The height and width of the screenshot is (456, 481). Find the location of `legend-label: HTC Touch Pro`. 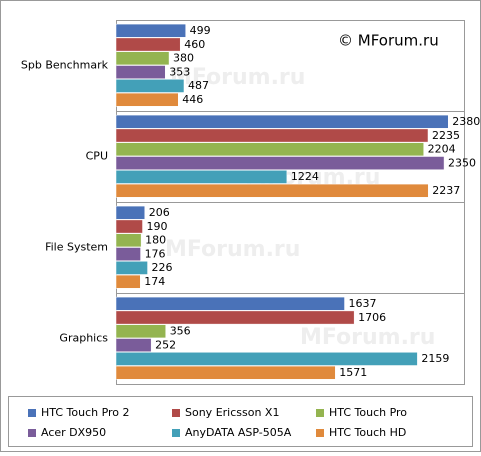

legend-label: HTC Touch Pro is located at coordinates (368, 412).